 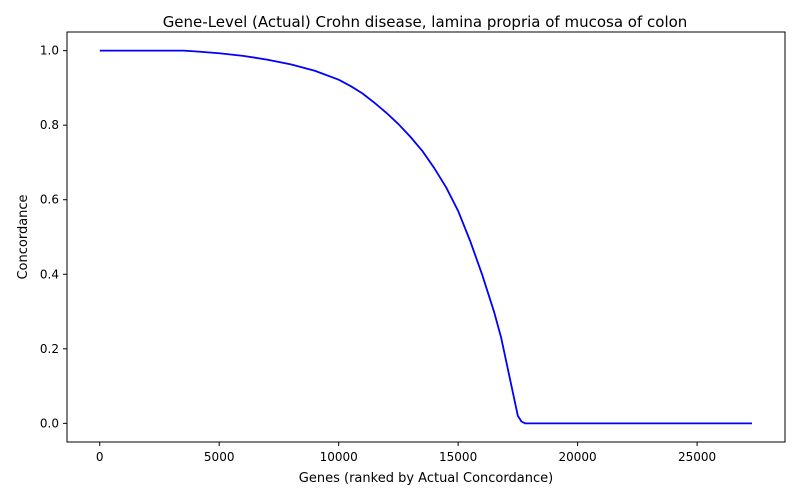 What do you see at coordinates (426, 478) in the screenshot?
I see `x-axis-label: Genes (ranked by Actual Concordance)` at bounding box center [426, 478].